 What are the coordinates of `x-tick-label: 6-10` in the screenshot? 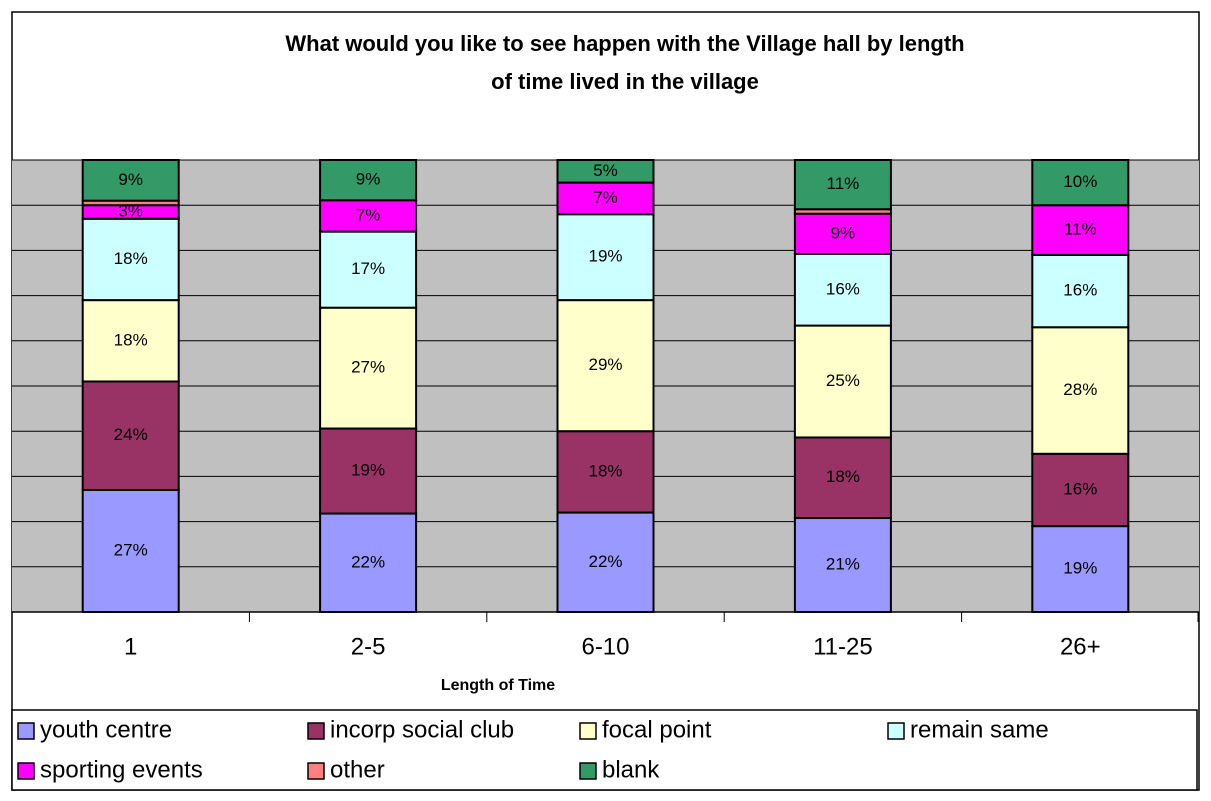 It's located at (605, 646).